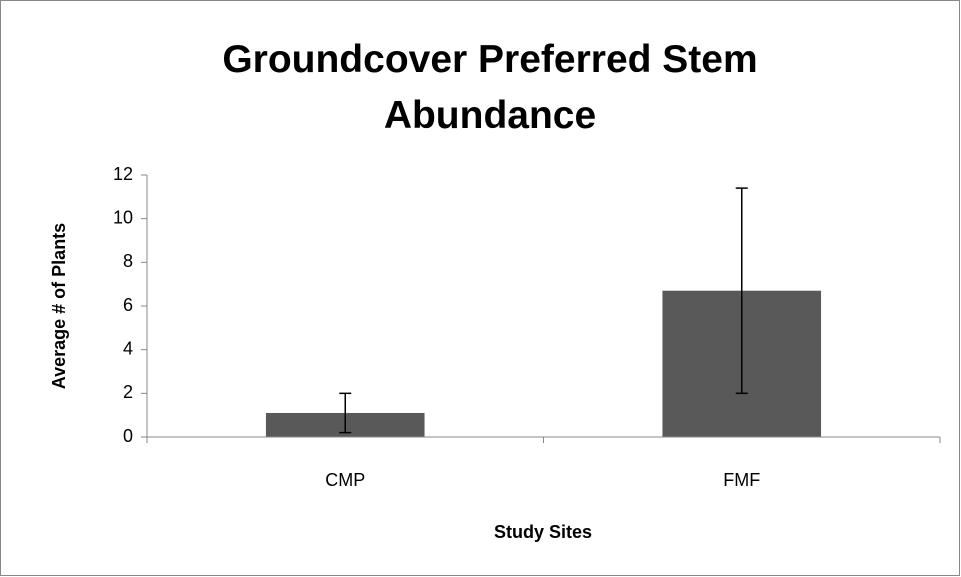 This screenshot has height=577, width=961. I want to click on y-tick-label: 0, so click(128, 436).